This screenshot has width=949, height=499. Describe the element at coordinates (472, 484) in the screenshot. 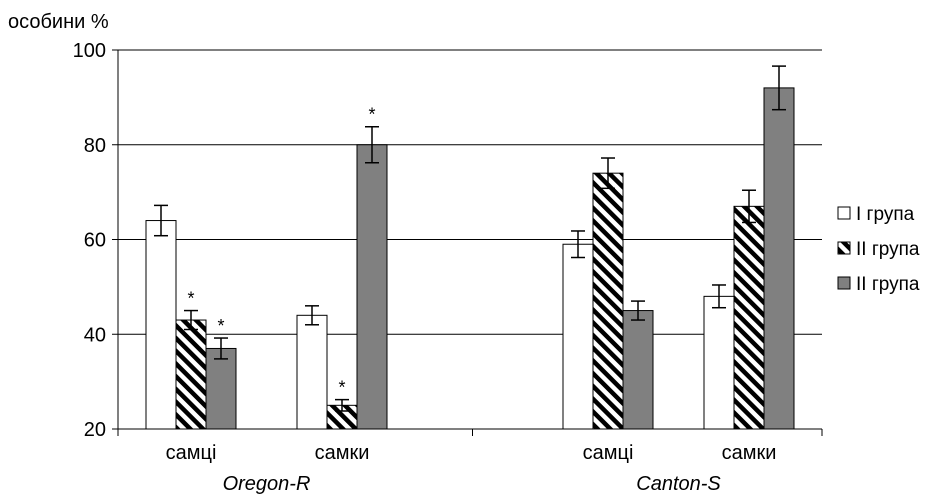

I see `group-labels: Oregon-R Canton-S` at that location.